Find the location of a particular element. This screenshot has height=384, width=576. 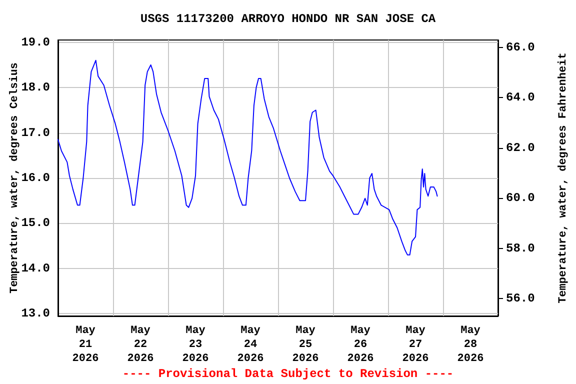

x-tick-label: May 28 2026 is located at coordinates (470, 345).